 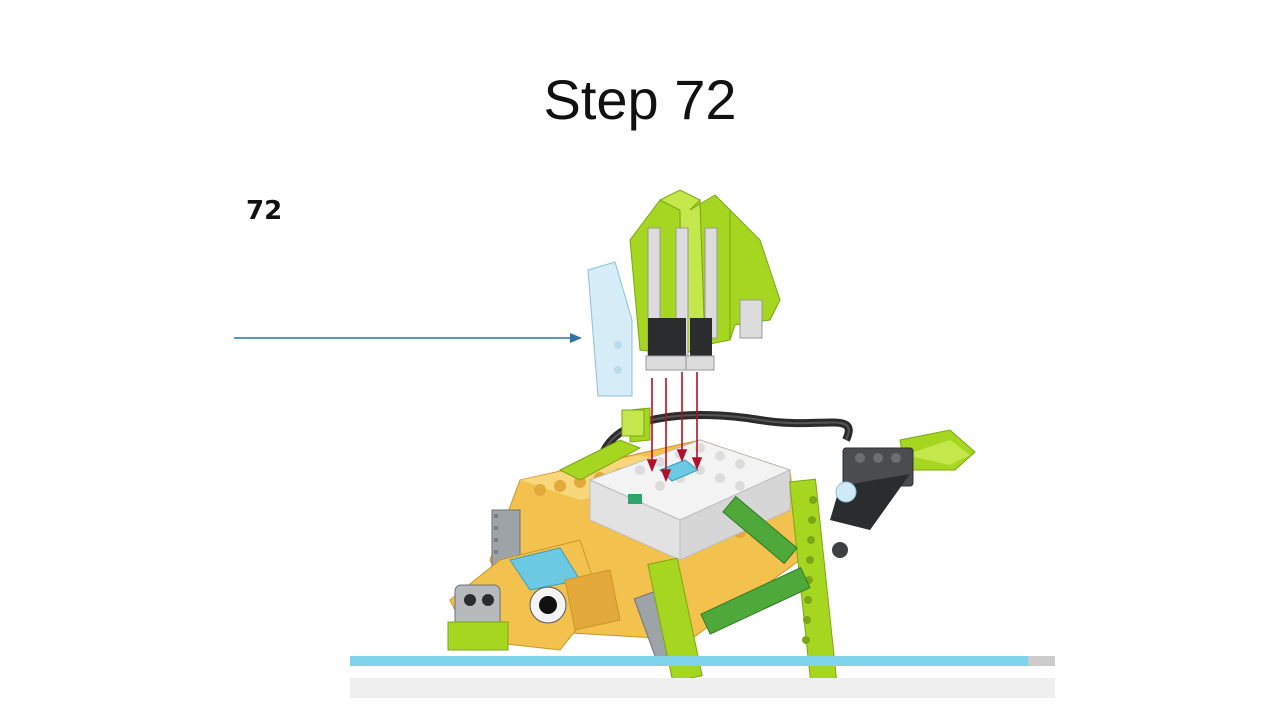 What do you see at coordinates (610, 329) in the screenshot?
I see `new-trans-wedge-part` at bounding box center [610, 329].